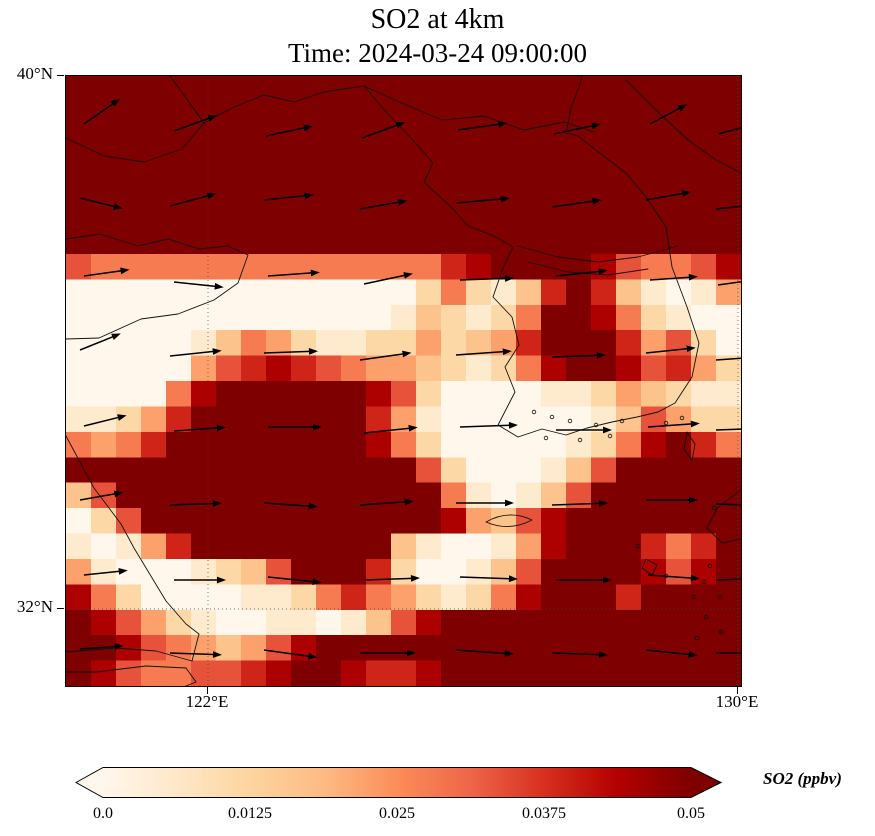  What do you see at coordinates (207, 701) in the screenshot?
I see `xtick-label-122e: 122°E` at bounding box center [207, 701].